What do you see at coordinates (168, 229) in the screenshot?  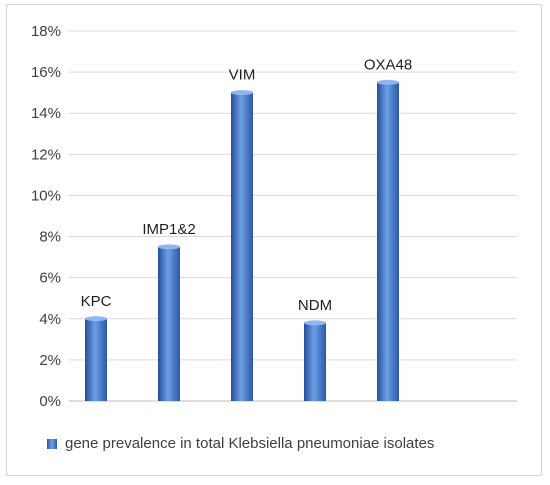 I see `category-label: IMP1&2` at bounding box center [168, 229].